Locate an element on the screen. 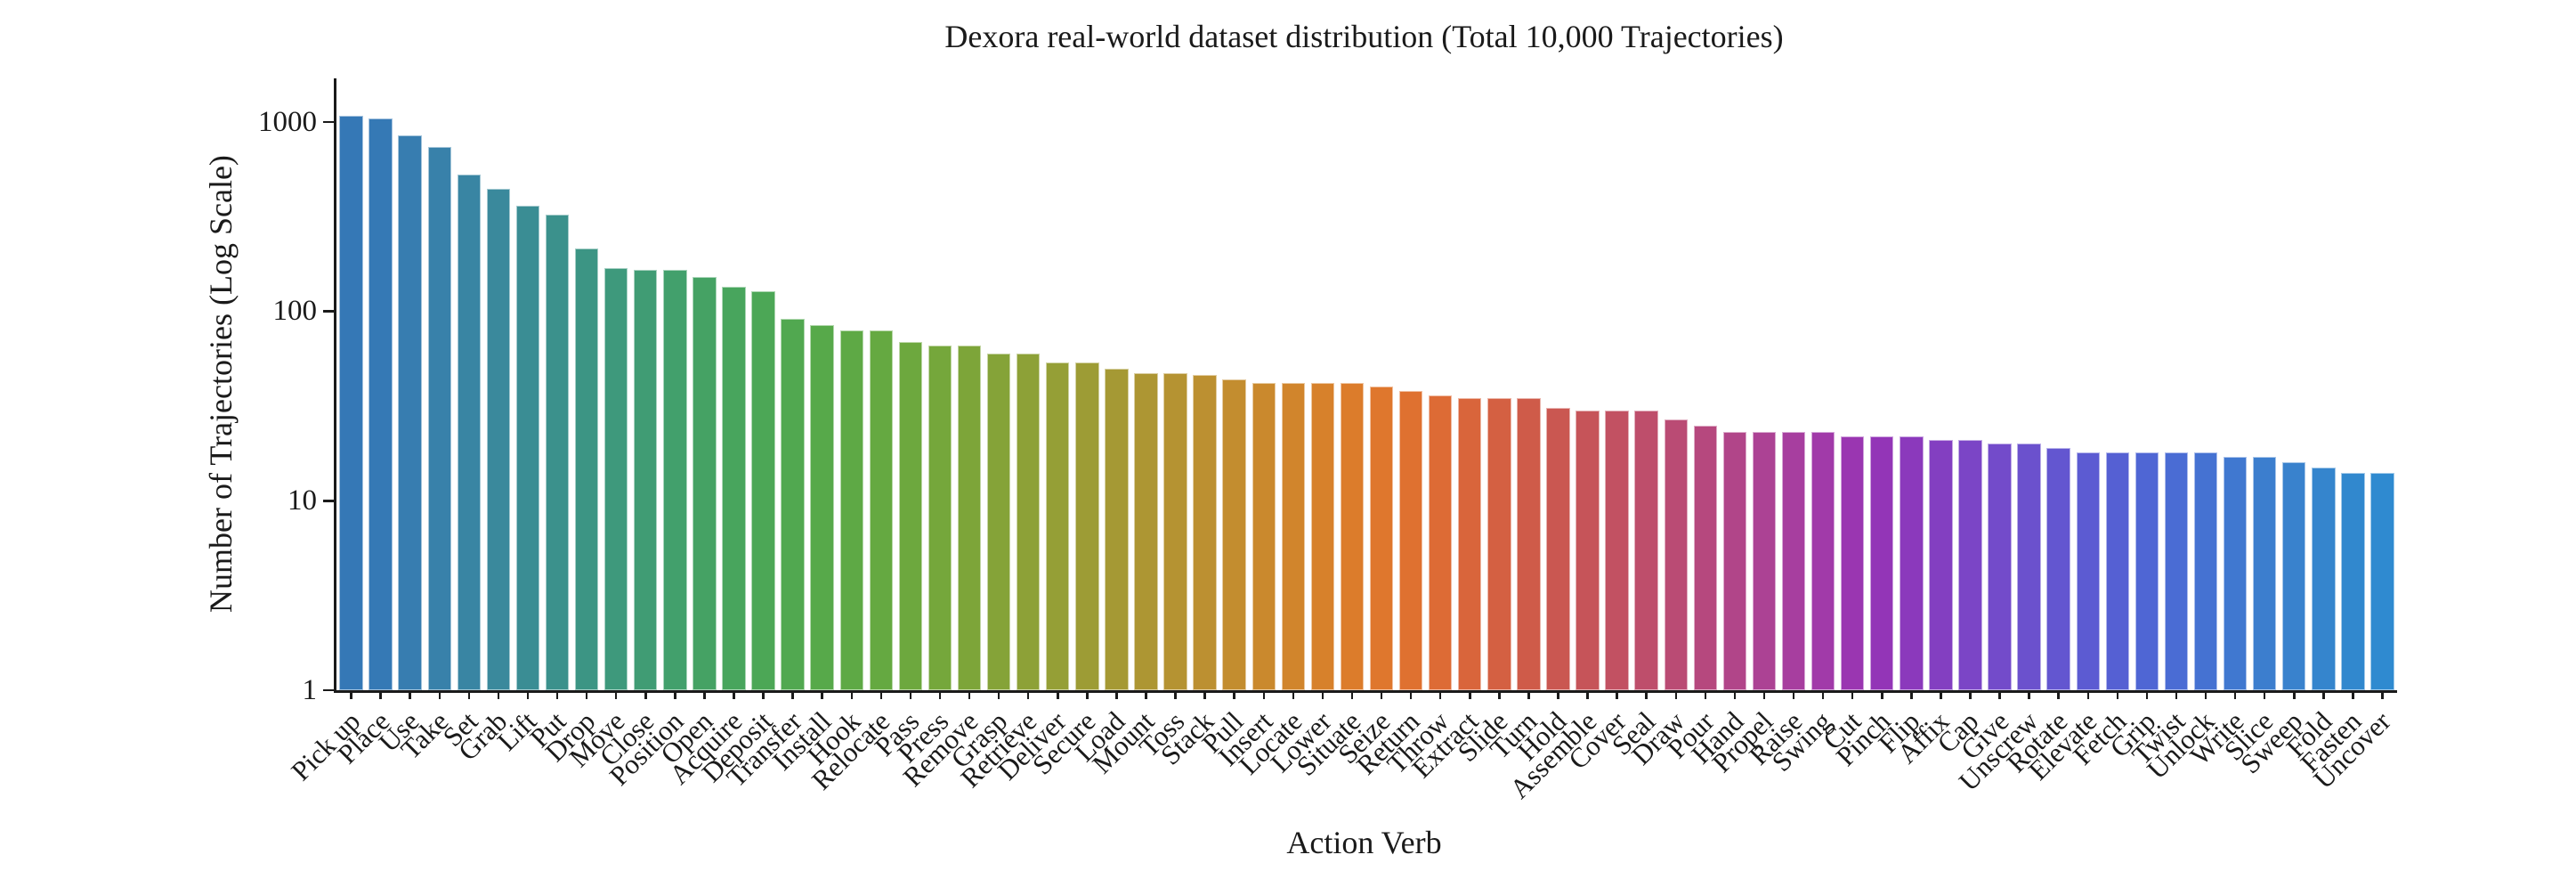  y-tick-label: 1 is located at coordinates (310, 689).